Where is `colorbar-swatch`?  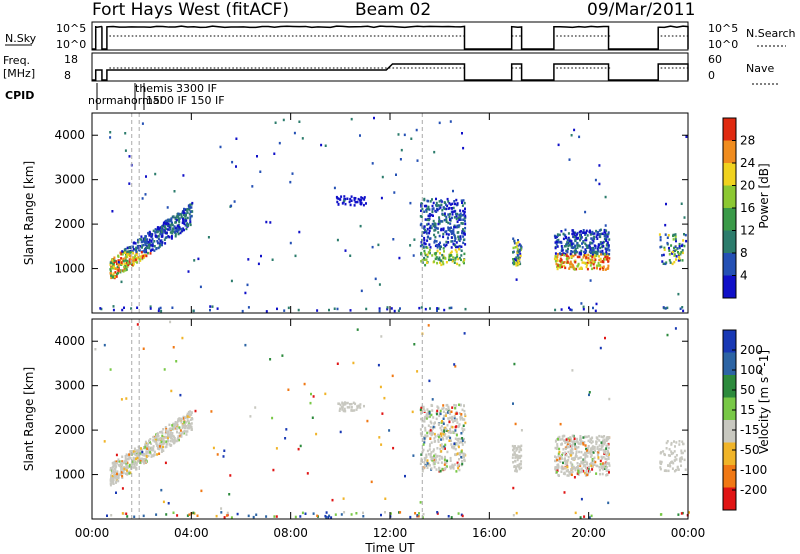 colorbar-swatch is located at coordinates (729, 341).